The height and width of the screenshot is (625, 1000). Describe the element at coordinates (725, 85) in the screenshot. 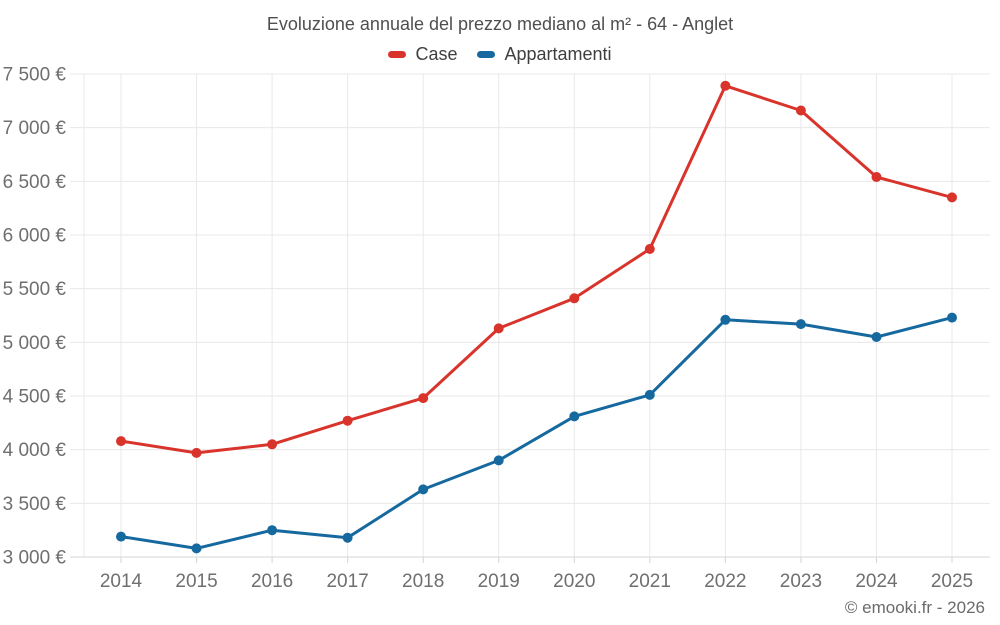

I see `case-point-2022` at that location.